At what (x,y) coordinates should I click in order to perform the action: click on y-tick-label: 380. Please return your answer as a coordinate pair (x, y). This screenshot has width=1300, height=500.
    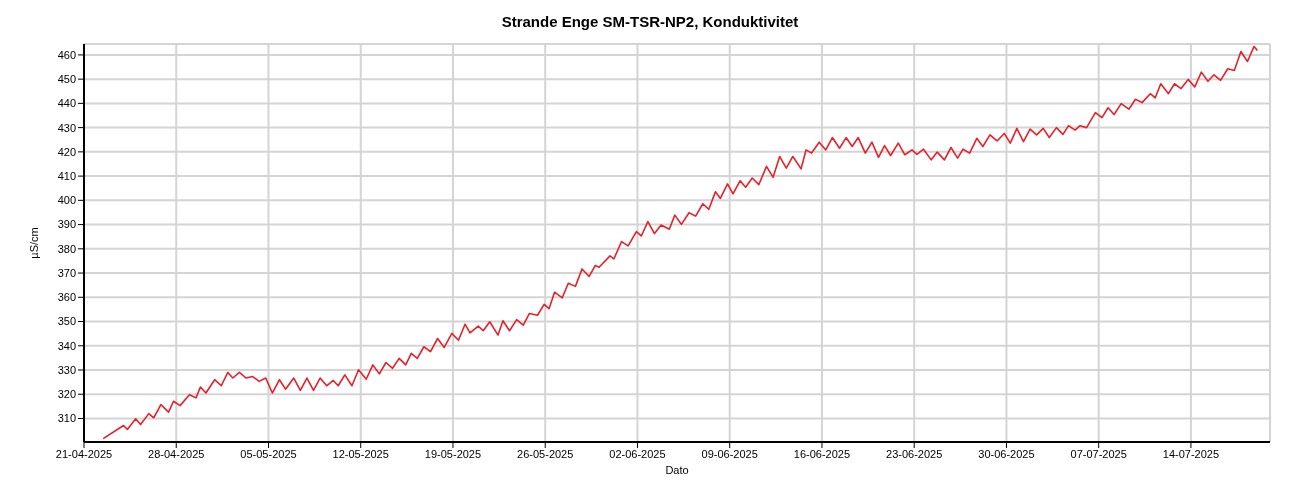
    Looking at the image, I should click on (66, 248).